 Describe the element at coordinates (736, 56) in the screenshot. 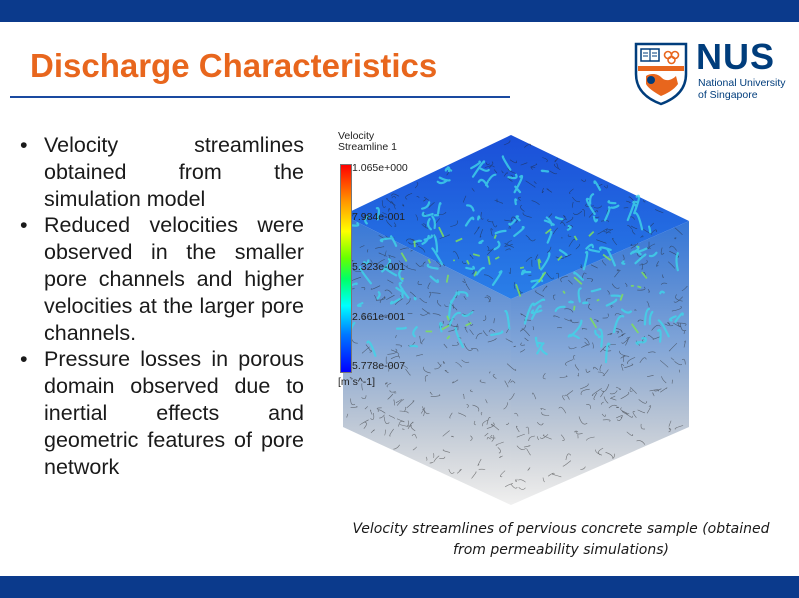

I see `logo-wordmark: NUS` at that location.